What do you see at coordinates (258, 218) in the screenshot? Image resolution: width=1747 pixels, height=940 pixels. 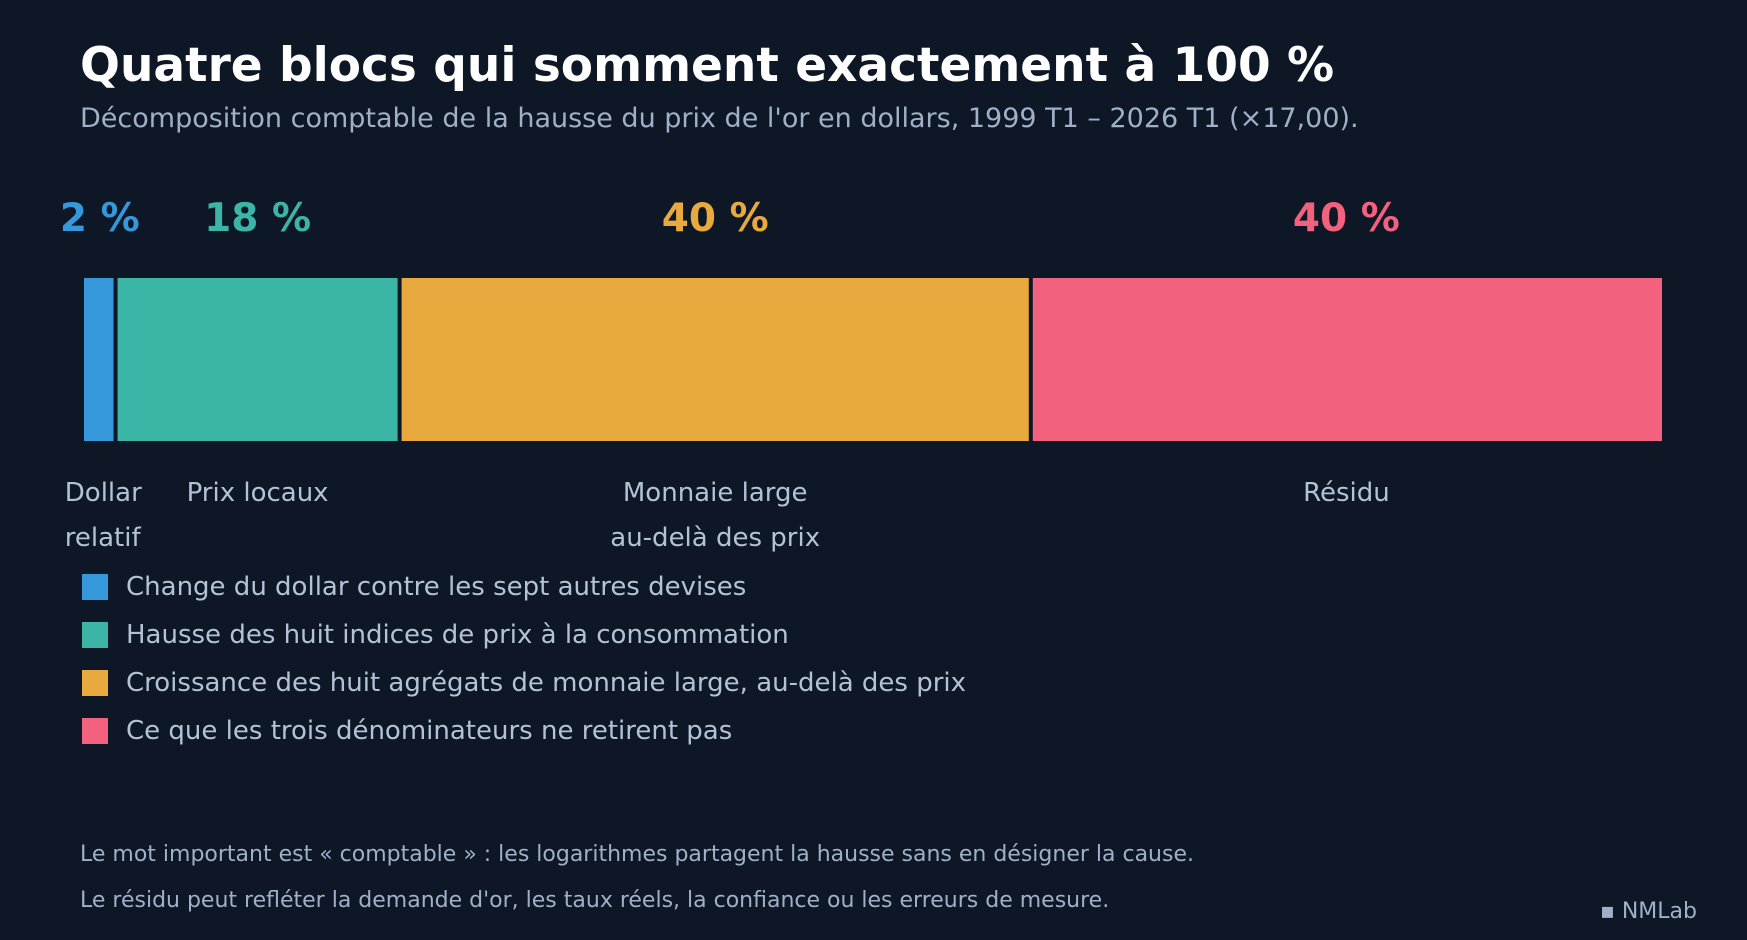 I see `value-label: 18 %` at bounding box center [258, 218].